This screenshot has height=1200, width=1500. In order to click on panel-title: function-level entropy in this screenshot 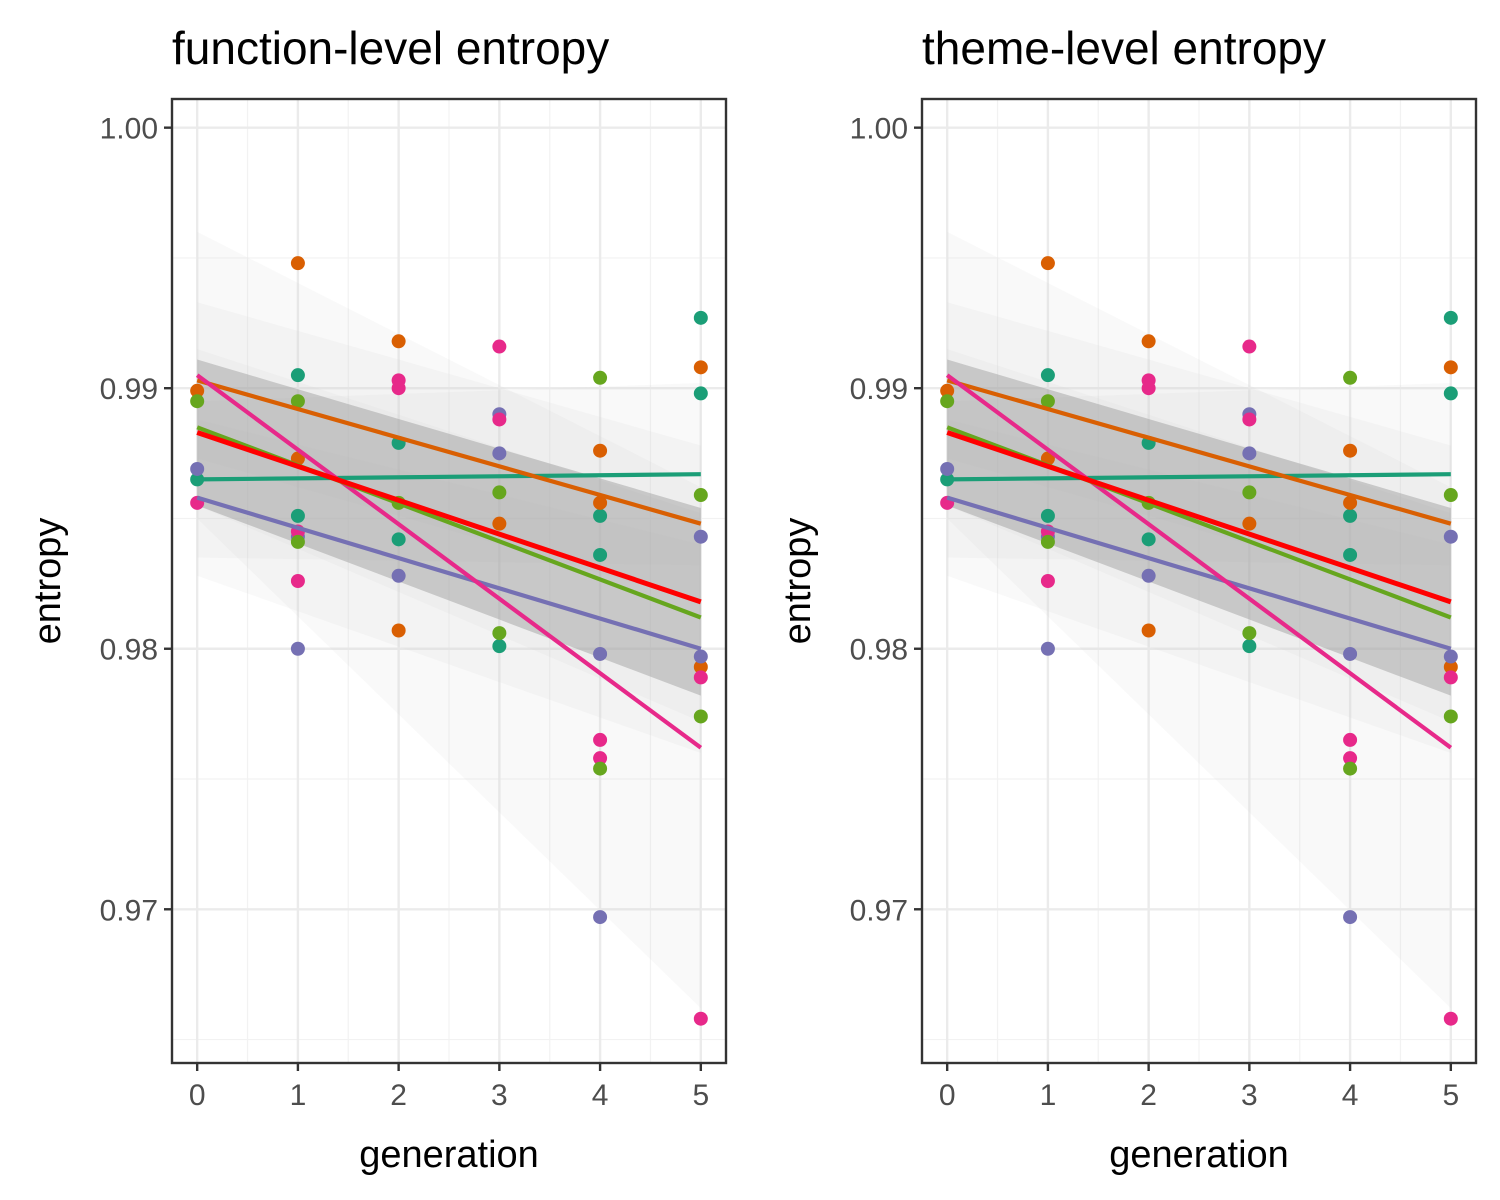, I will do `click(390, 48)`.